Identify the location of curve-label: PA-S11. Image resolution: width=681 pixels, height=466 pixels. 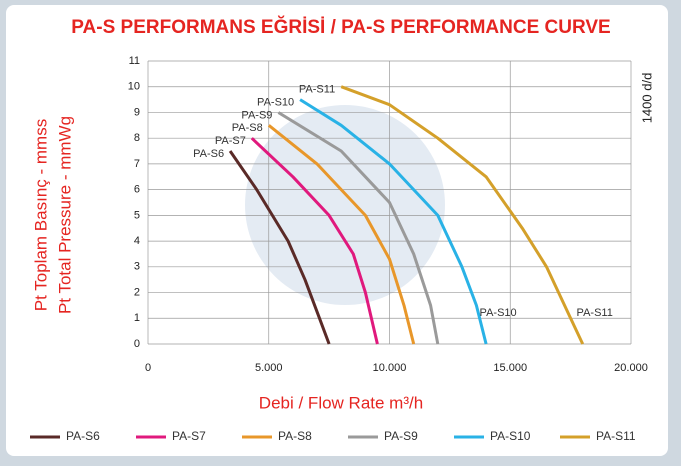
(317, 90).